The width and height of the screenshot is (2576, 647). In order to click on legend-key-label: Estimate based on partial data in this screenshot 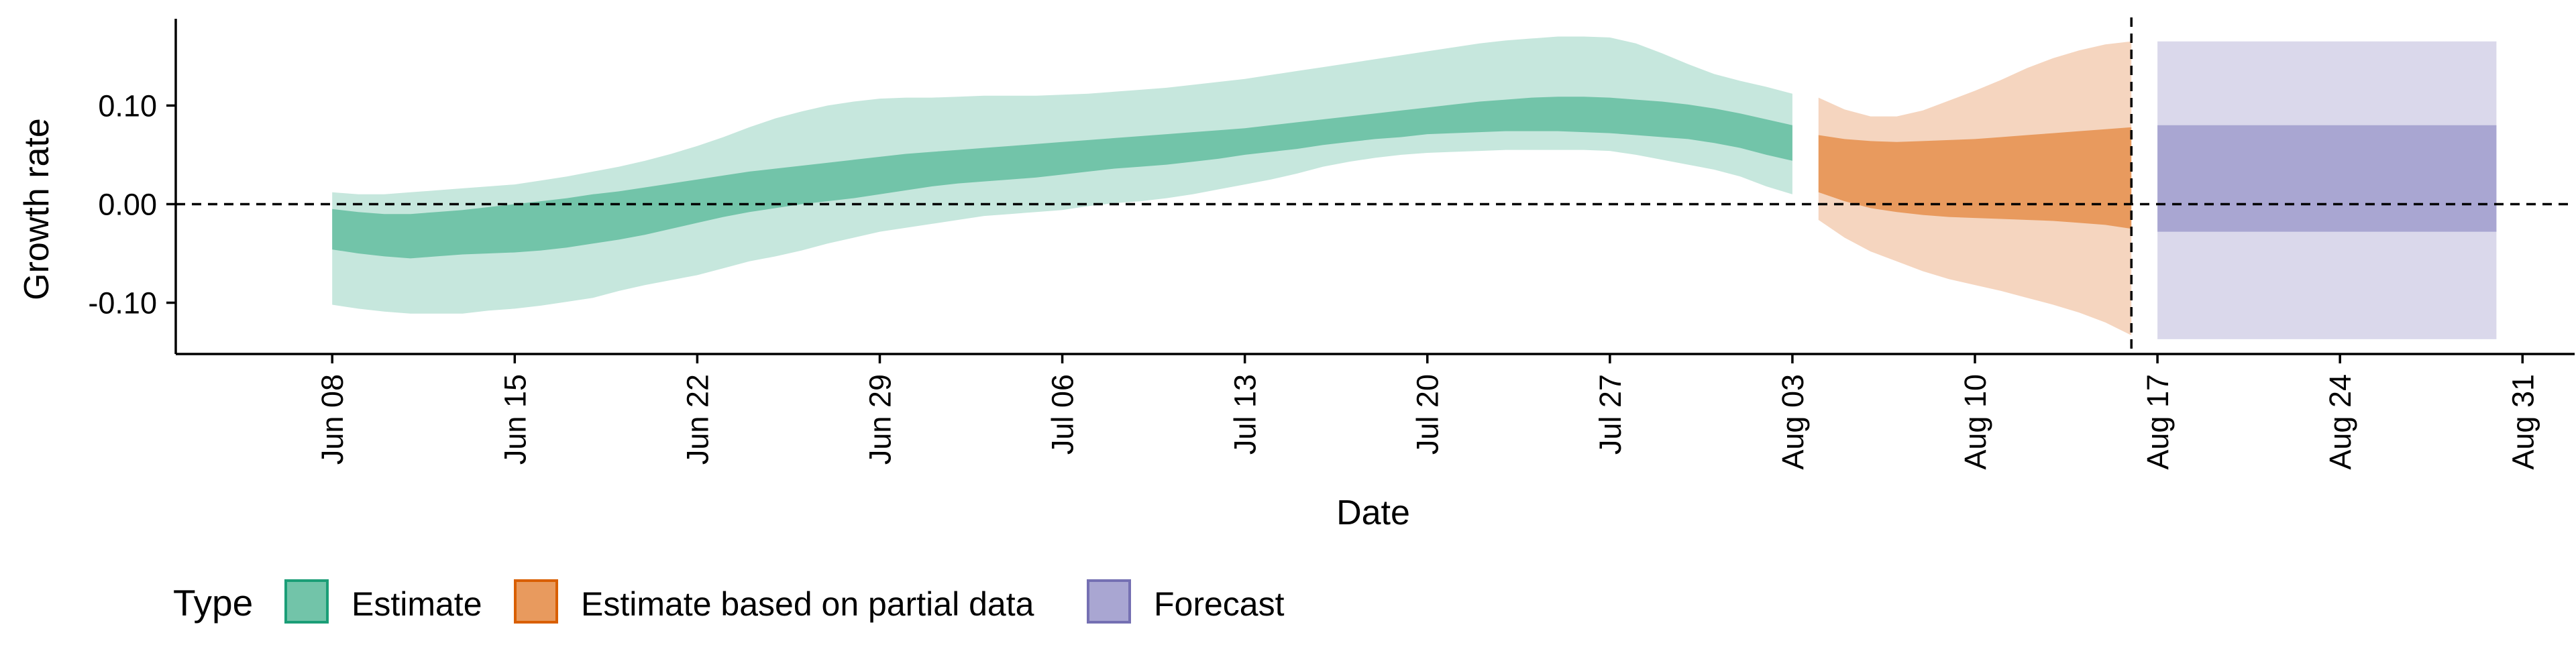, I will do `click(807, 604)`.